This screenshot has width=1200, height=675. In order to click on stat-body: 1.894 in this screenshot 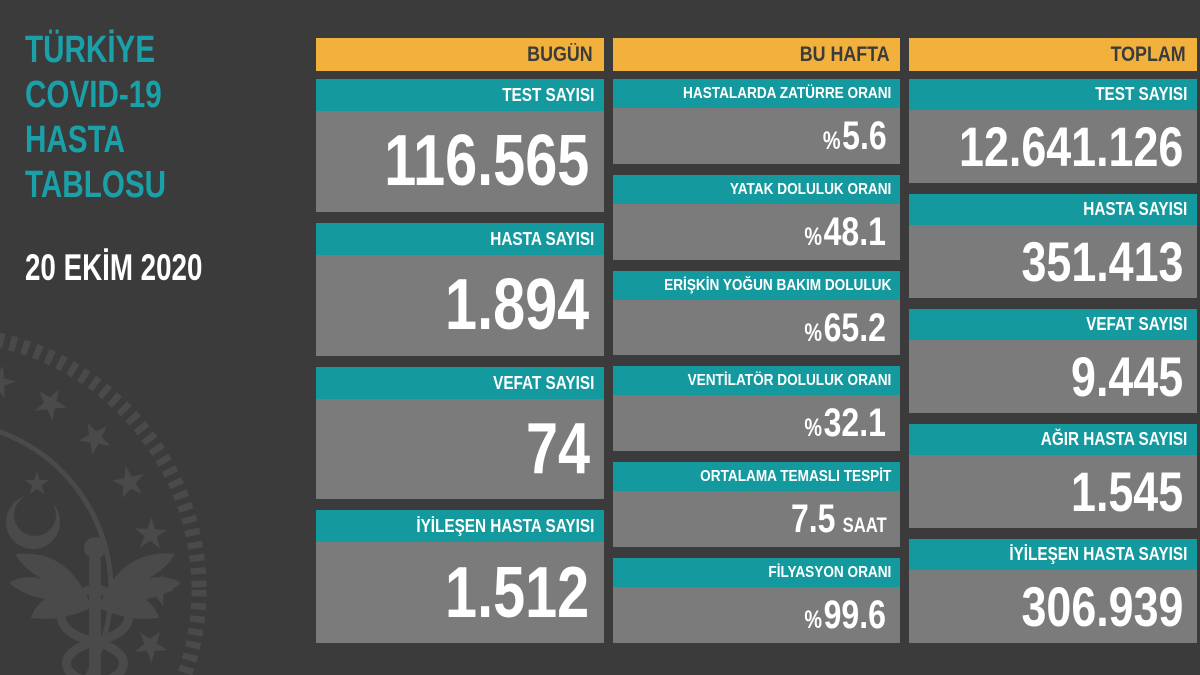, I will do `click(460, 305)`.